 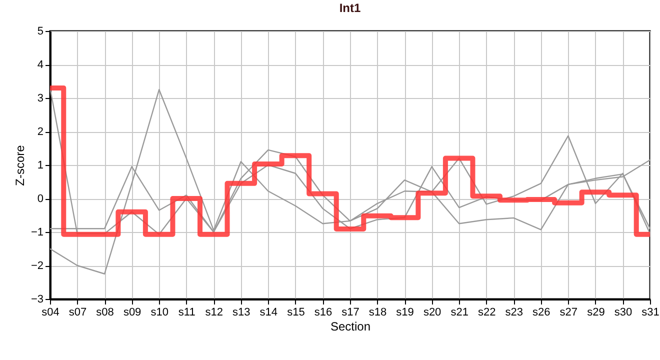 I want to click on x-tick-label: s30, so click(x=623, y=312).